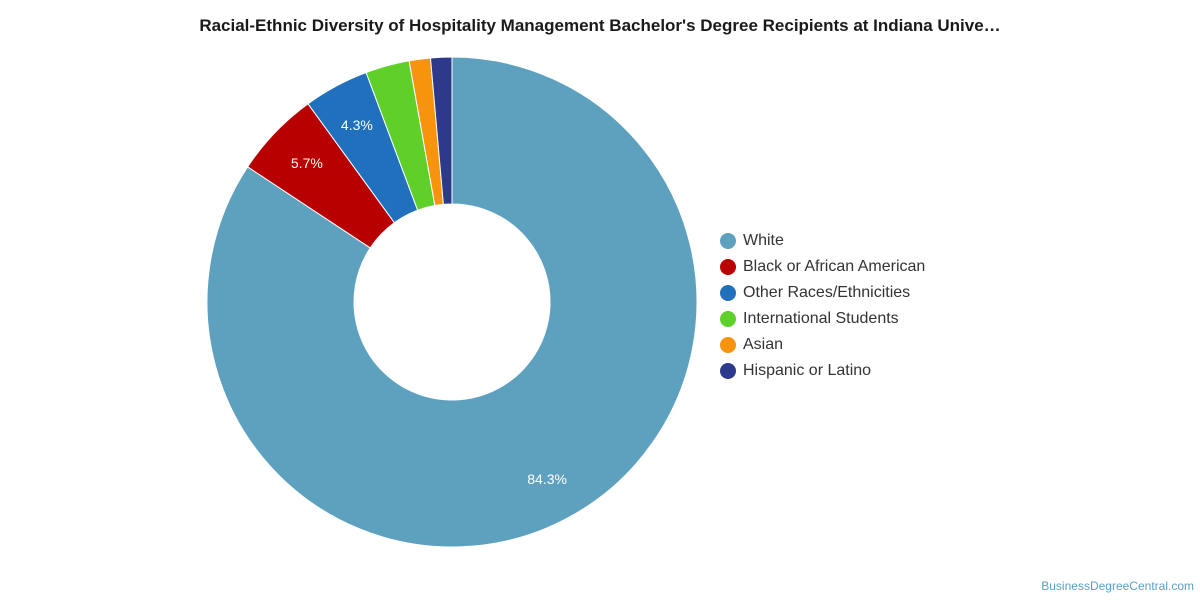  Describe the element at coordinates (827, 292) in the screenshot. I see `legend-label-other-races-ethnicities: Other Races/Ethnicities` at that location.